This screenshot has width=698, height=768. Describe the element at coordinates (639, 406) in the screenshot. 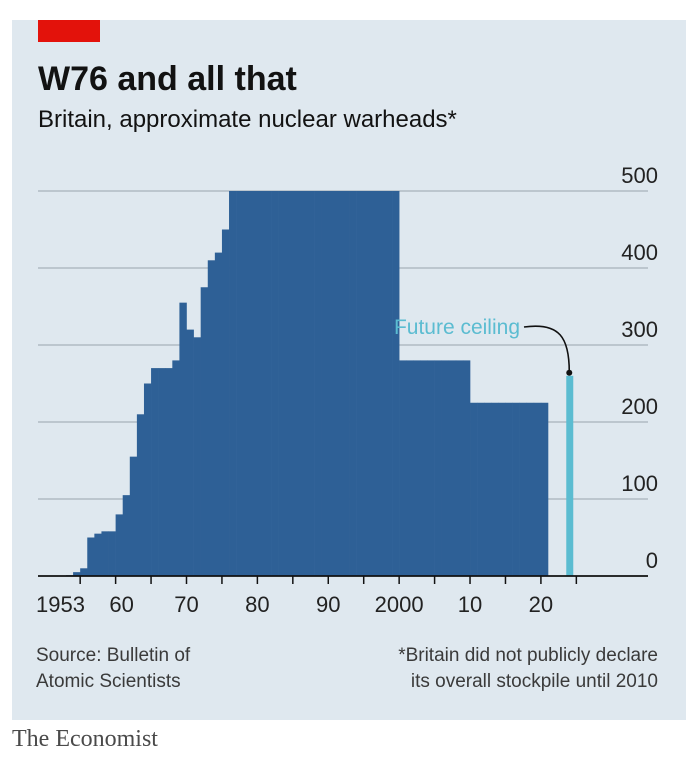

I see `y-tick-label-200: 200` at that location.